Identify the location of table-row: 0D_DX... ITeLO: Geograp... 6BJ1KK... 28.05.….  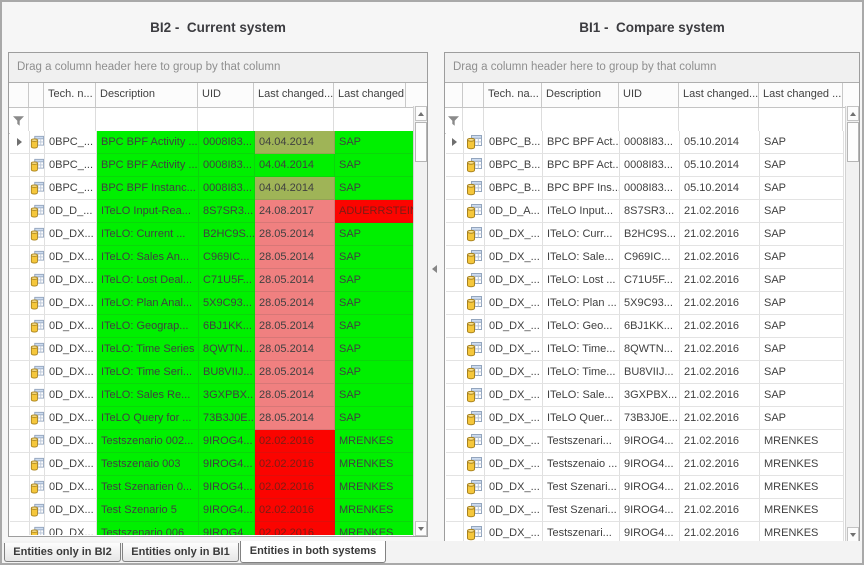
(212, 326).